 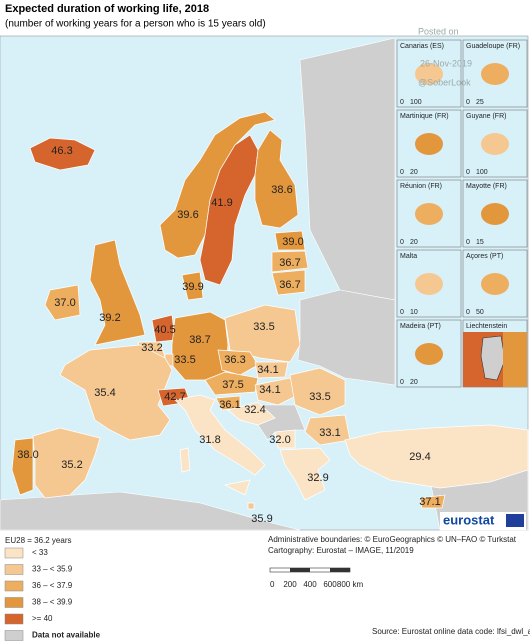 What do you see at coordinates (192, 287) in the screenshot?
I see `value-label: 39.9` at bounding box center [192, 287].